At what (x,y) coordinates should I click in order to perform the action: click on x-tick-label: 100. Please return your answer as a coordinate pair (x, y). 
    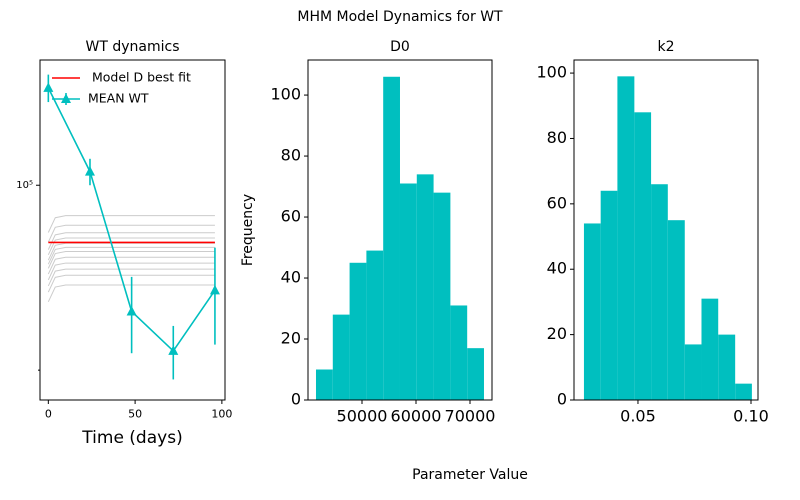
    Looking at the image, I should click on (221, 414).